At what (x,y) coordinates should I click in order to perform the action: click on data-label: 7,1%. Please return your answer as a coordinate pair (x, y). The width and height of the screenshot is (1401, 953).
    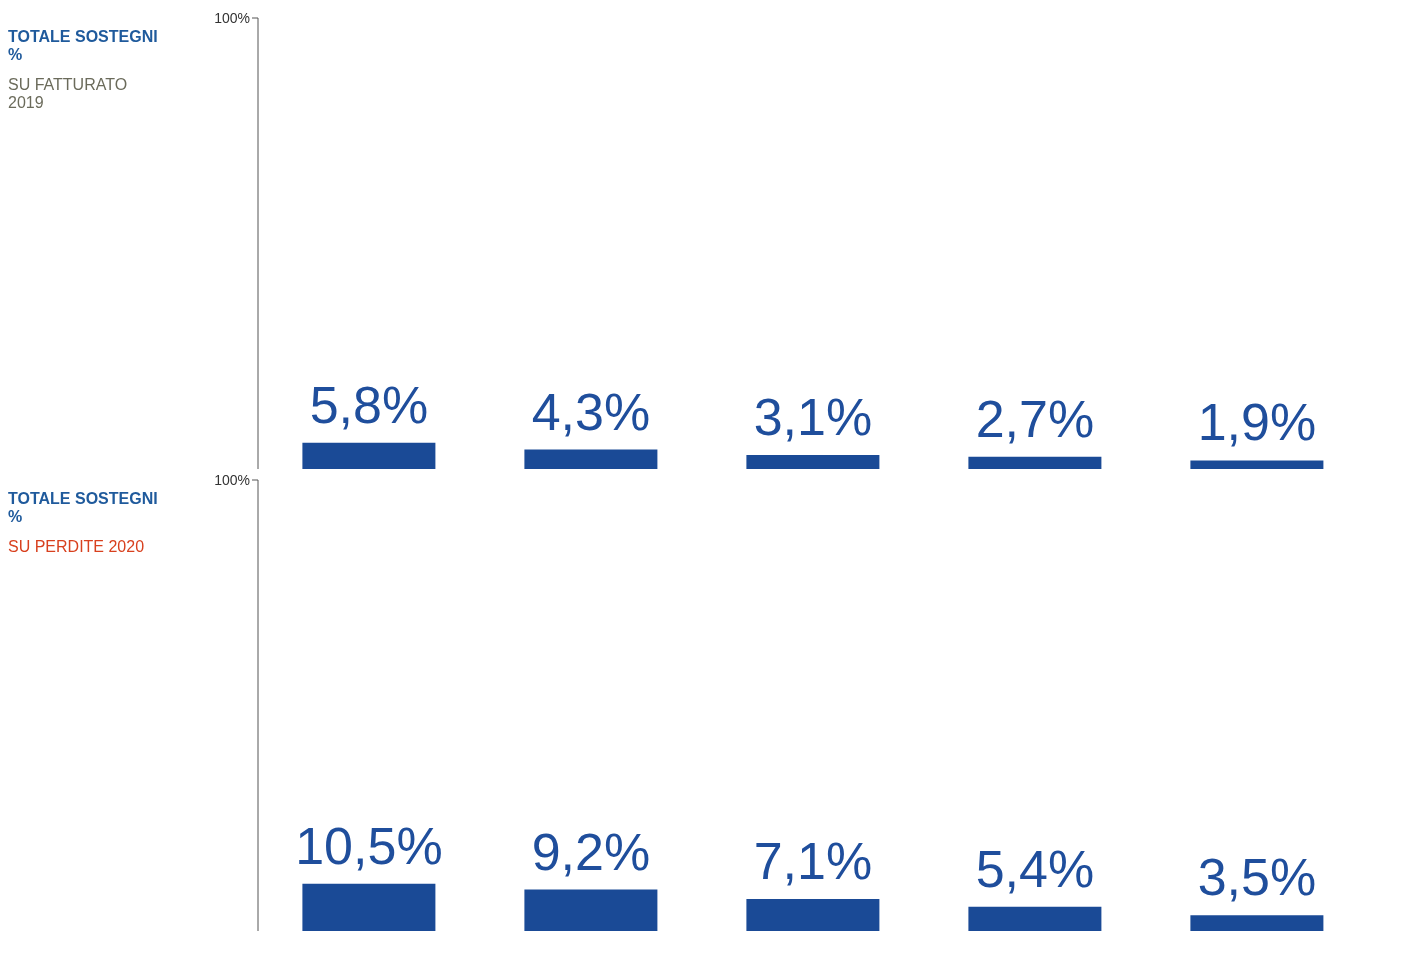
    Looking at the image, I should click on (813, 860).